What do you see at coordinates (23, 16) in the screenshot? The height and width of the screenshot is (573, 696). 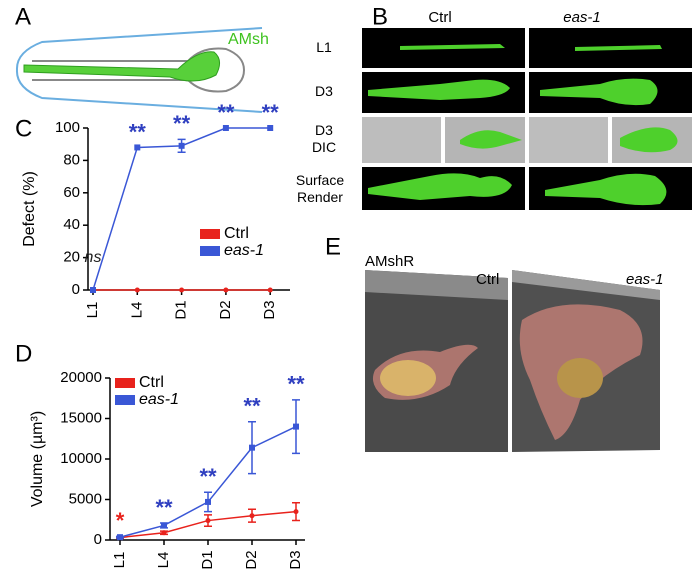 I see `panel-label: A` at bounding box center [23, 16].